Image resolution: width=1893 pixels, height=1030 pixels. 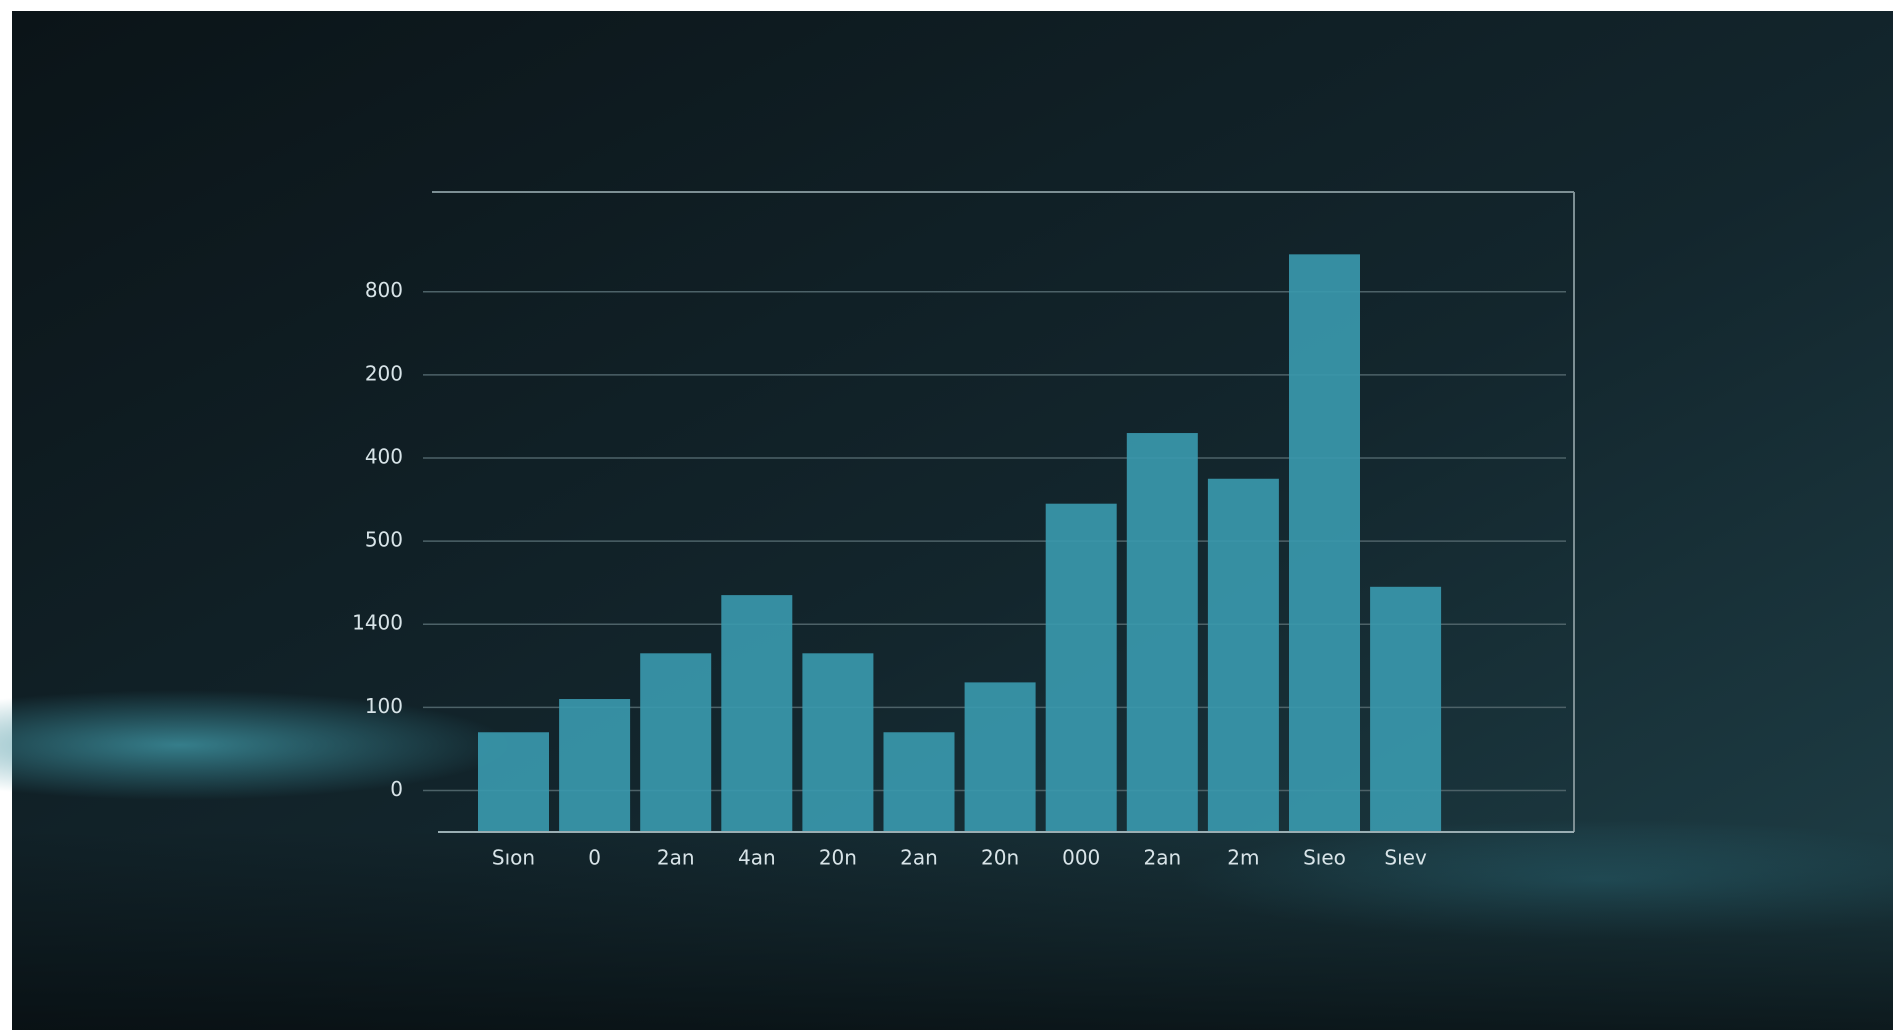 I want to click on x-tick-label: 4an, so click(x=757, y=858).